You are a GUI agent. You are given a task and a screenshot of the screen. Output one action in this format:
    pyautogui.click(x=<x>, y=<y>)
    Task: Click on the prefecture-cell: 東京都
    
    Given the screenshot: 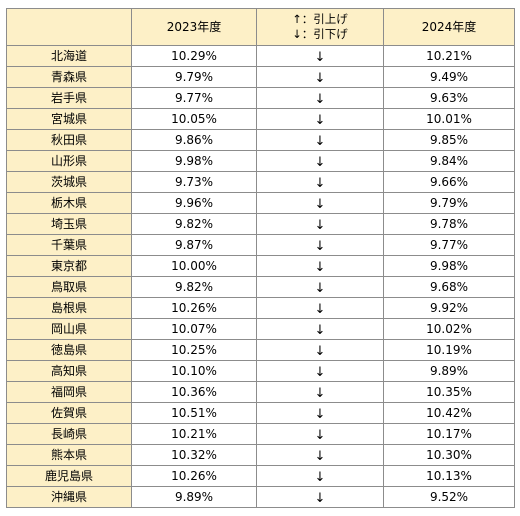 What is the action you would take?
    pyautogui.click(x=69, y=266)
    